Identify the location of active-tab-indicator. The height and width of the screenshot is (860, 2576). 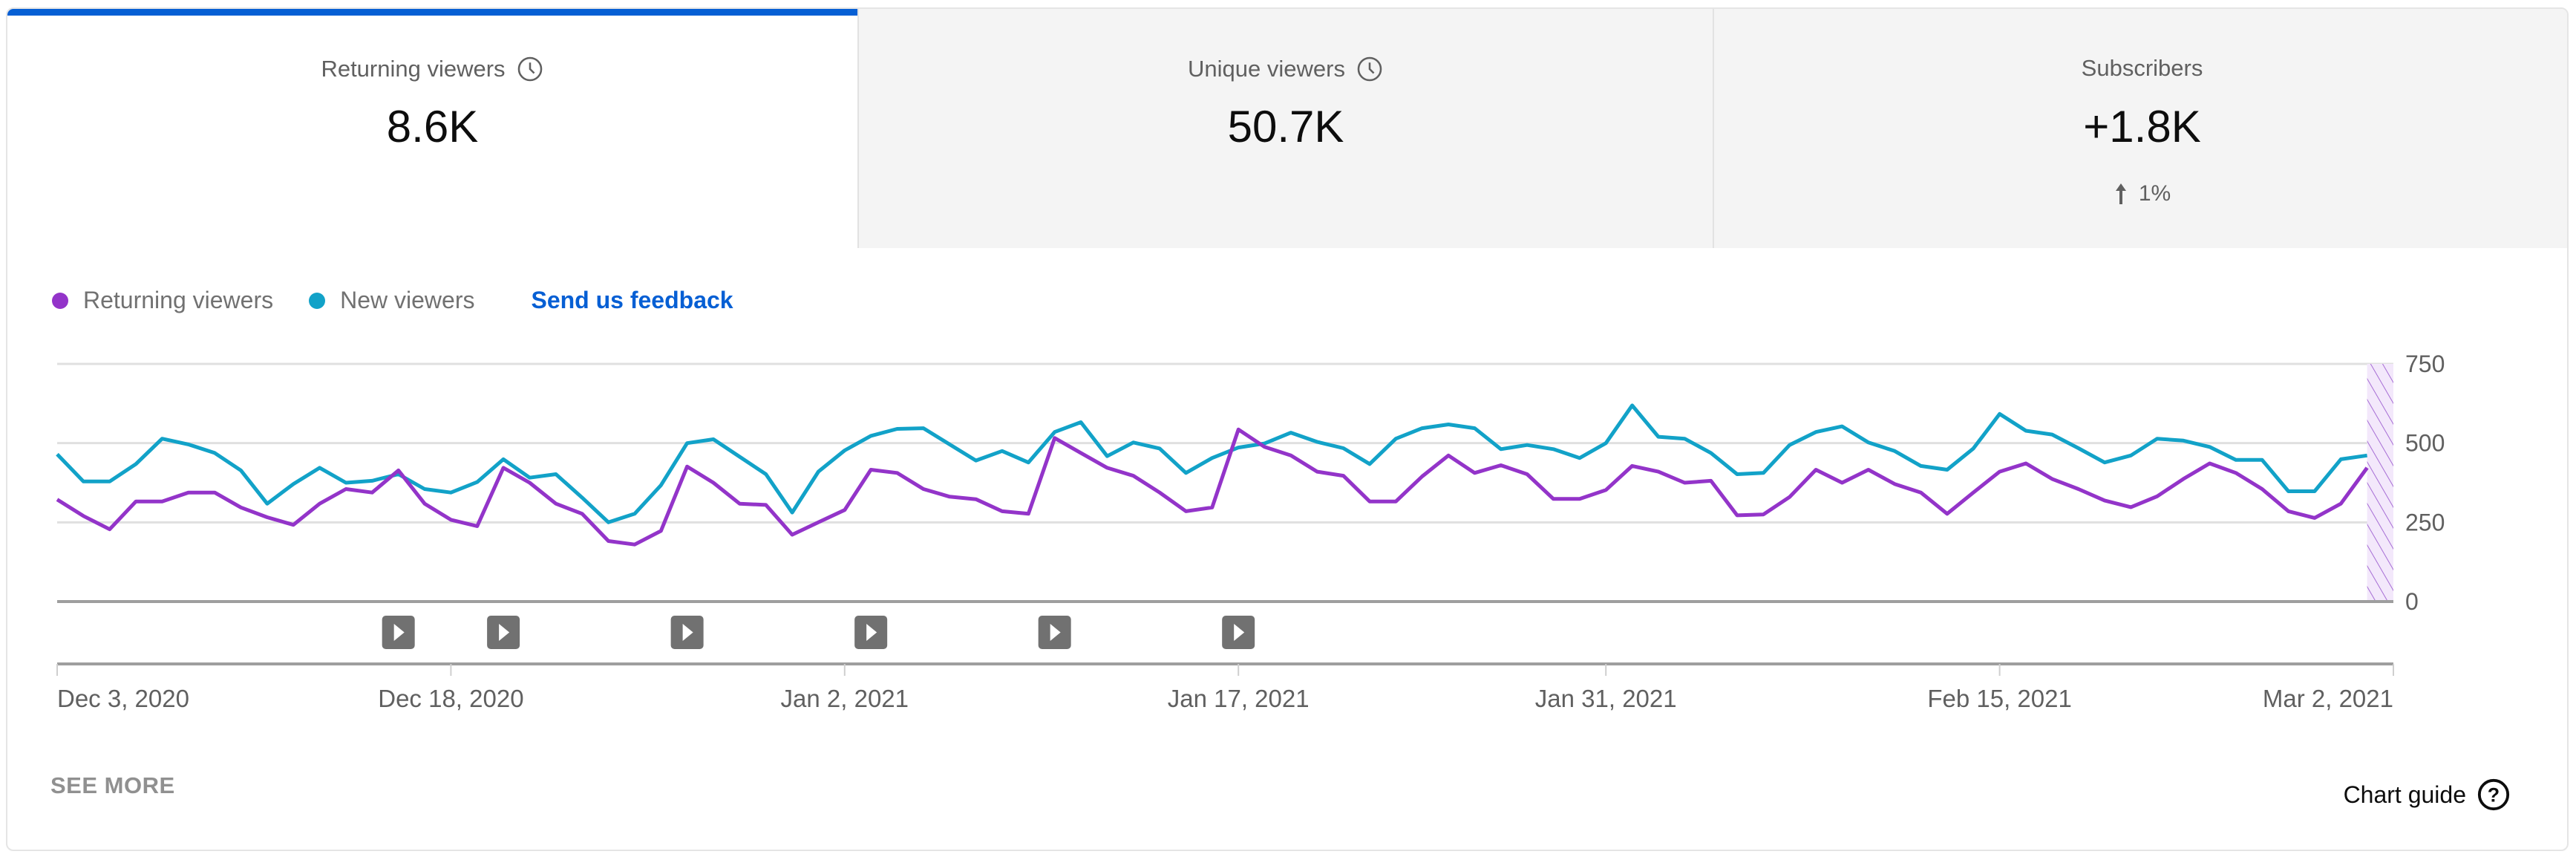
(432, 12).